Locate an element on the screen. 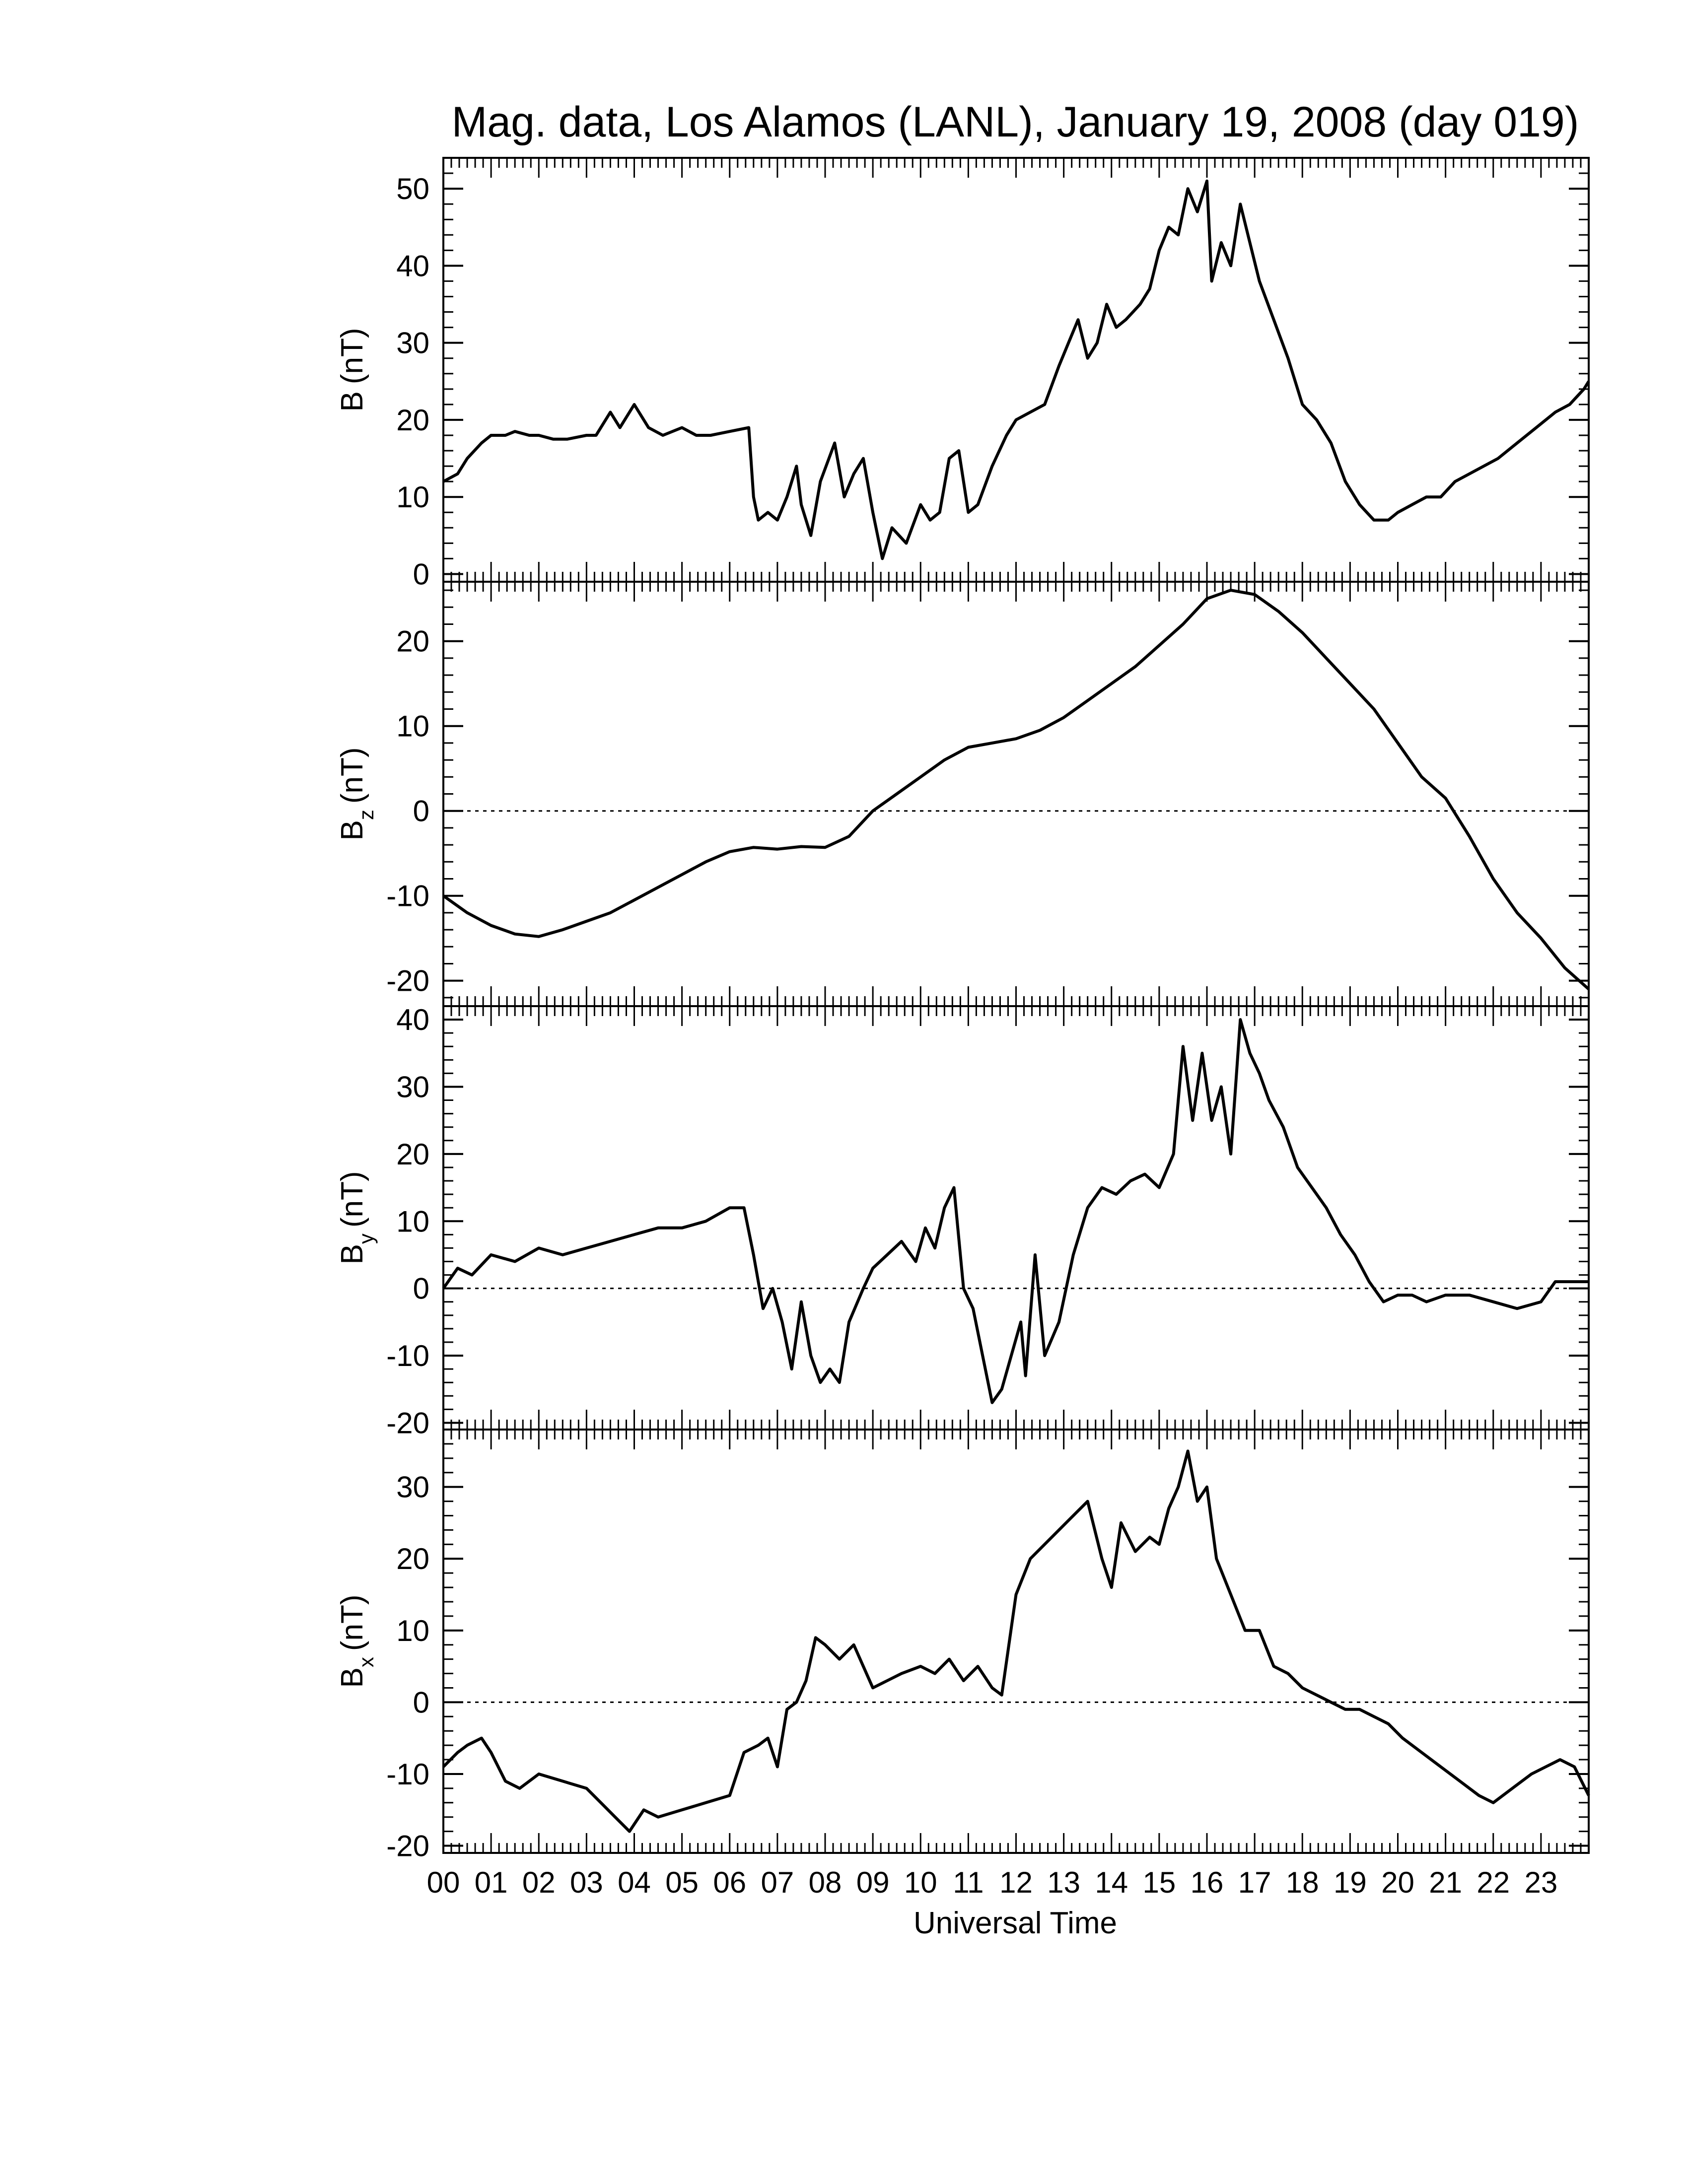 This screenshot has height=2184, width=1688. plot-frame-Bx is located at coordinates (1016, 1641).